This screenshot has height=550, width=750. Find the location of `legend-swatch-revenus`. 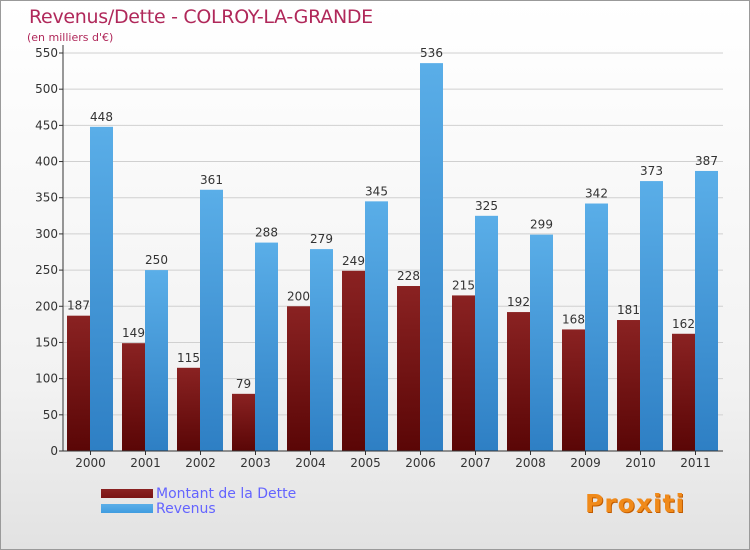

legend-swatch-revenus is located at coordinates (127, 508).